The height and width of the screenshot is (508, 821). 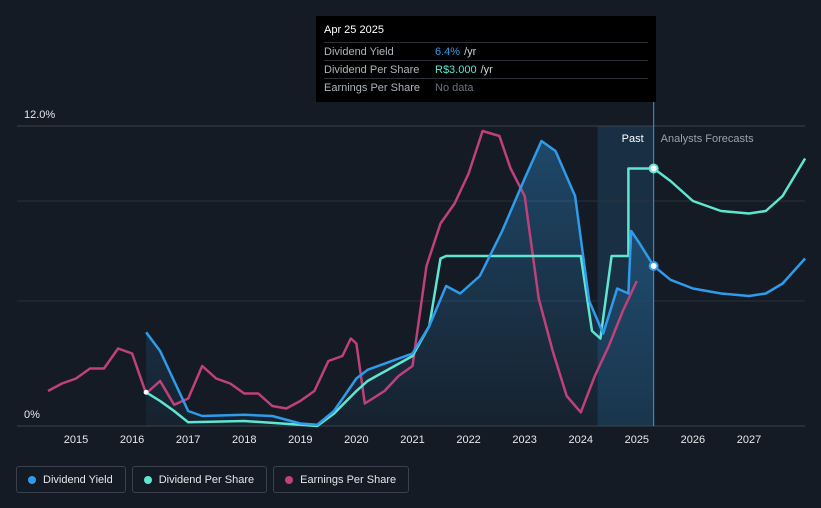 What do you see at coordinates (448, 51) in the screenshot?
I see `tooltip-row-value: 6.4%` at bounding box center [448, 51].